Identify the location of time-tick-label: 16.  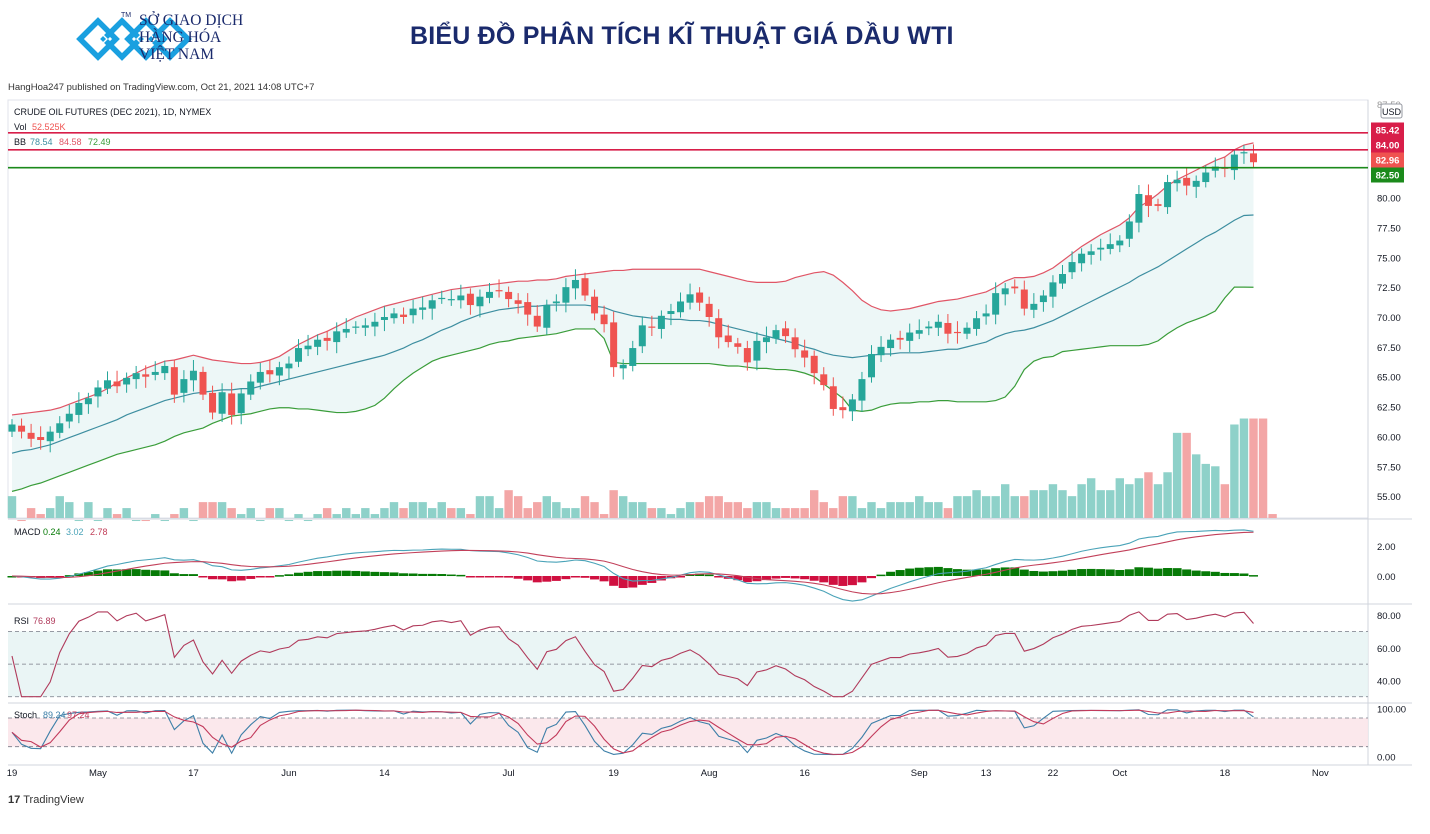
(804, 773).